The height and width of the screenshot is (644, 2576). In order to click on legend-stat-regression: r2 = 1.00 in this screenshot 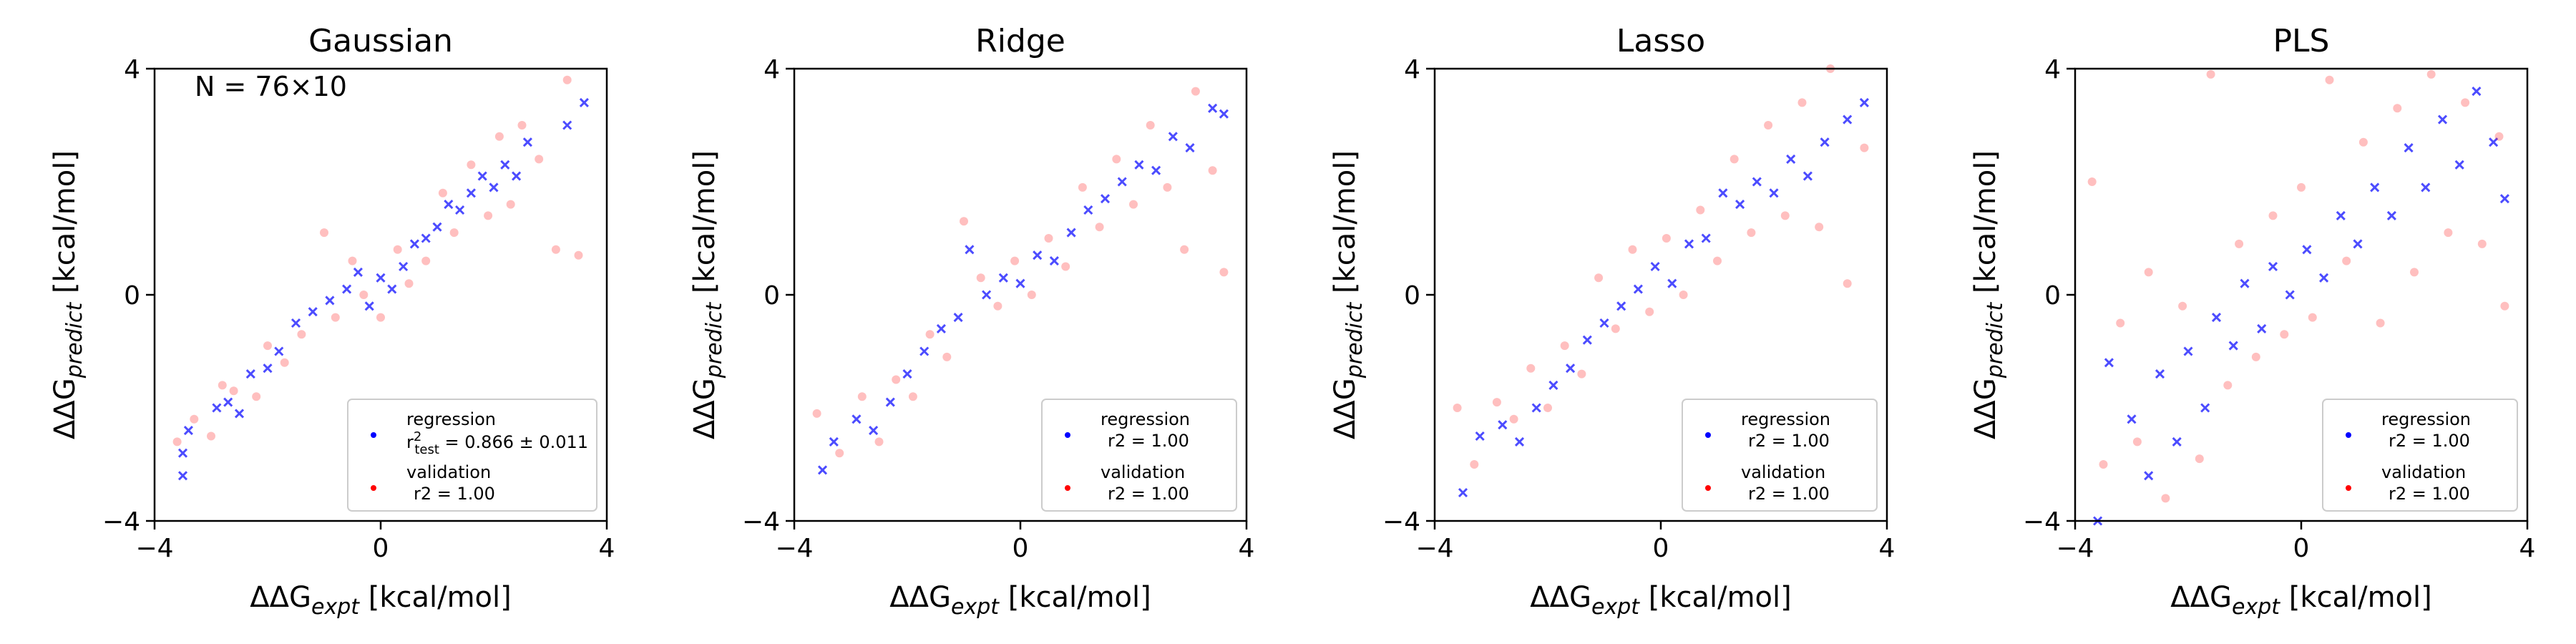, I will do `click(1789, 441)`.